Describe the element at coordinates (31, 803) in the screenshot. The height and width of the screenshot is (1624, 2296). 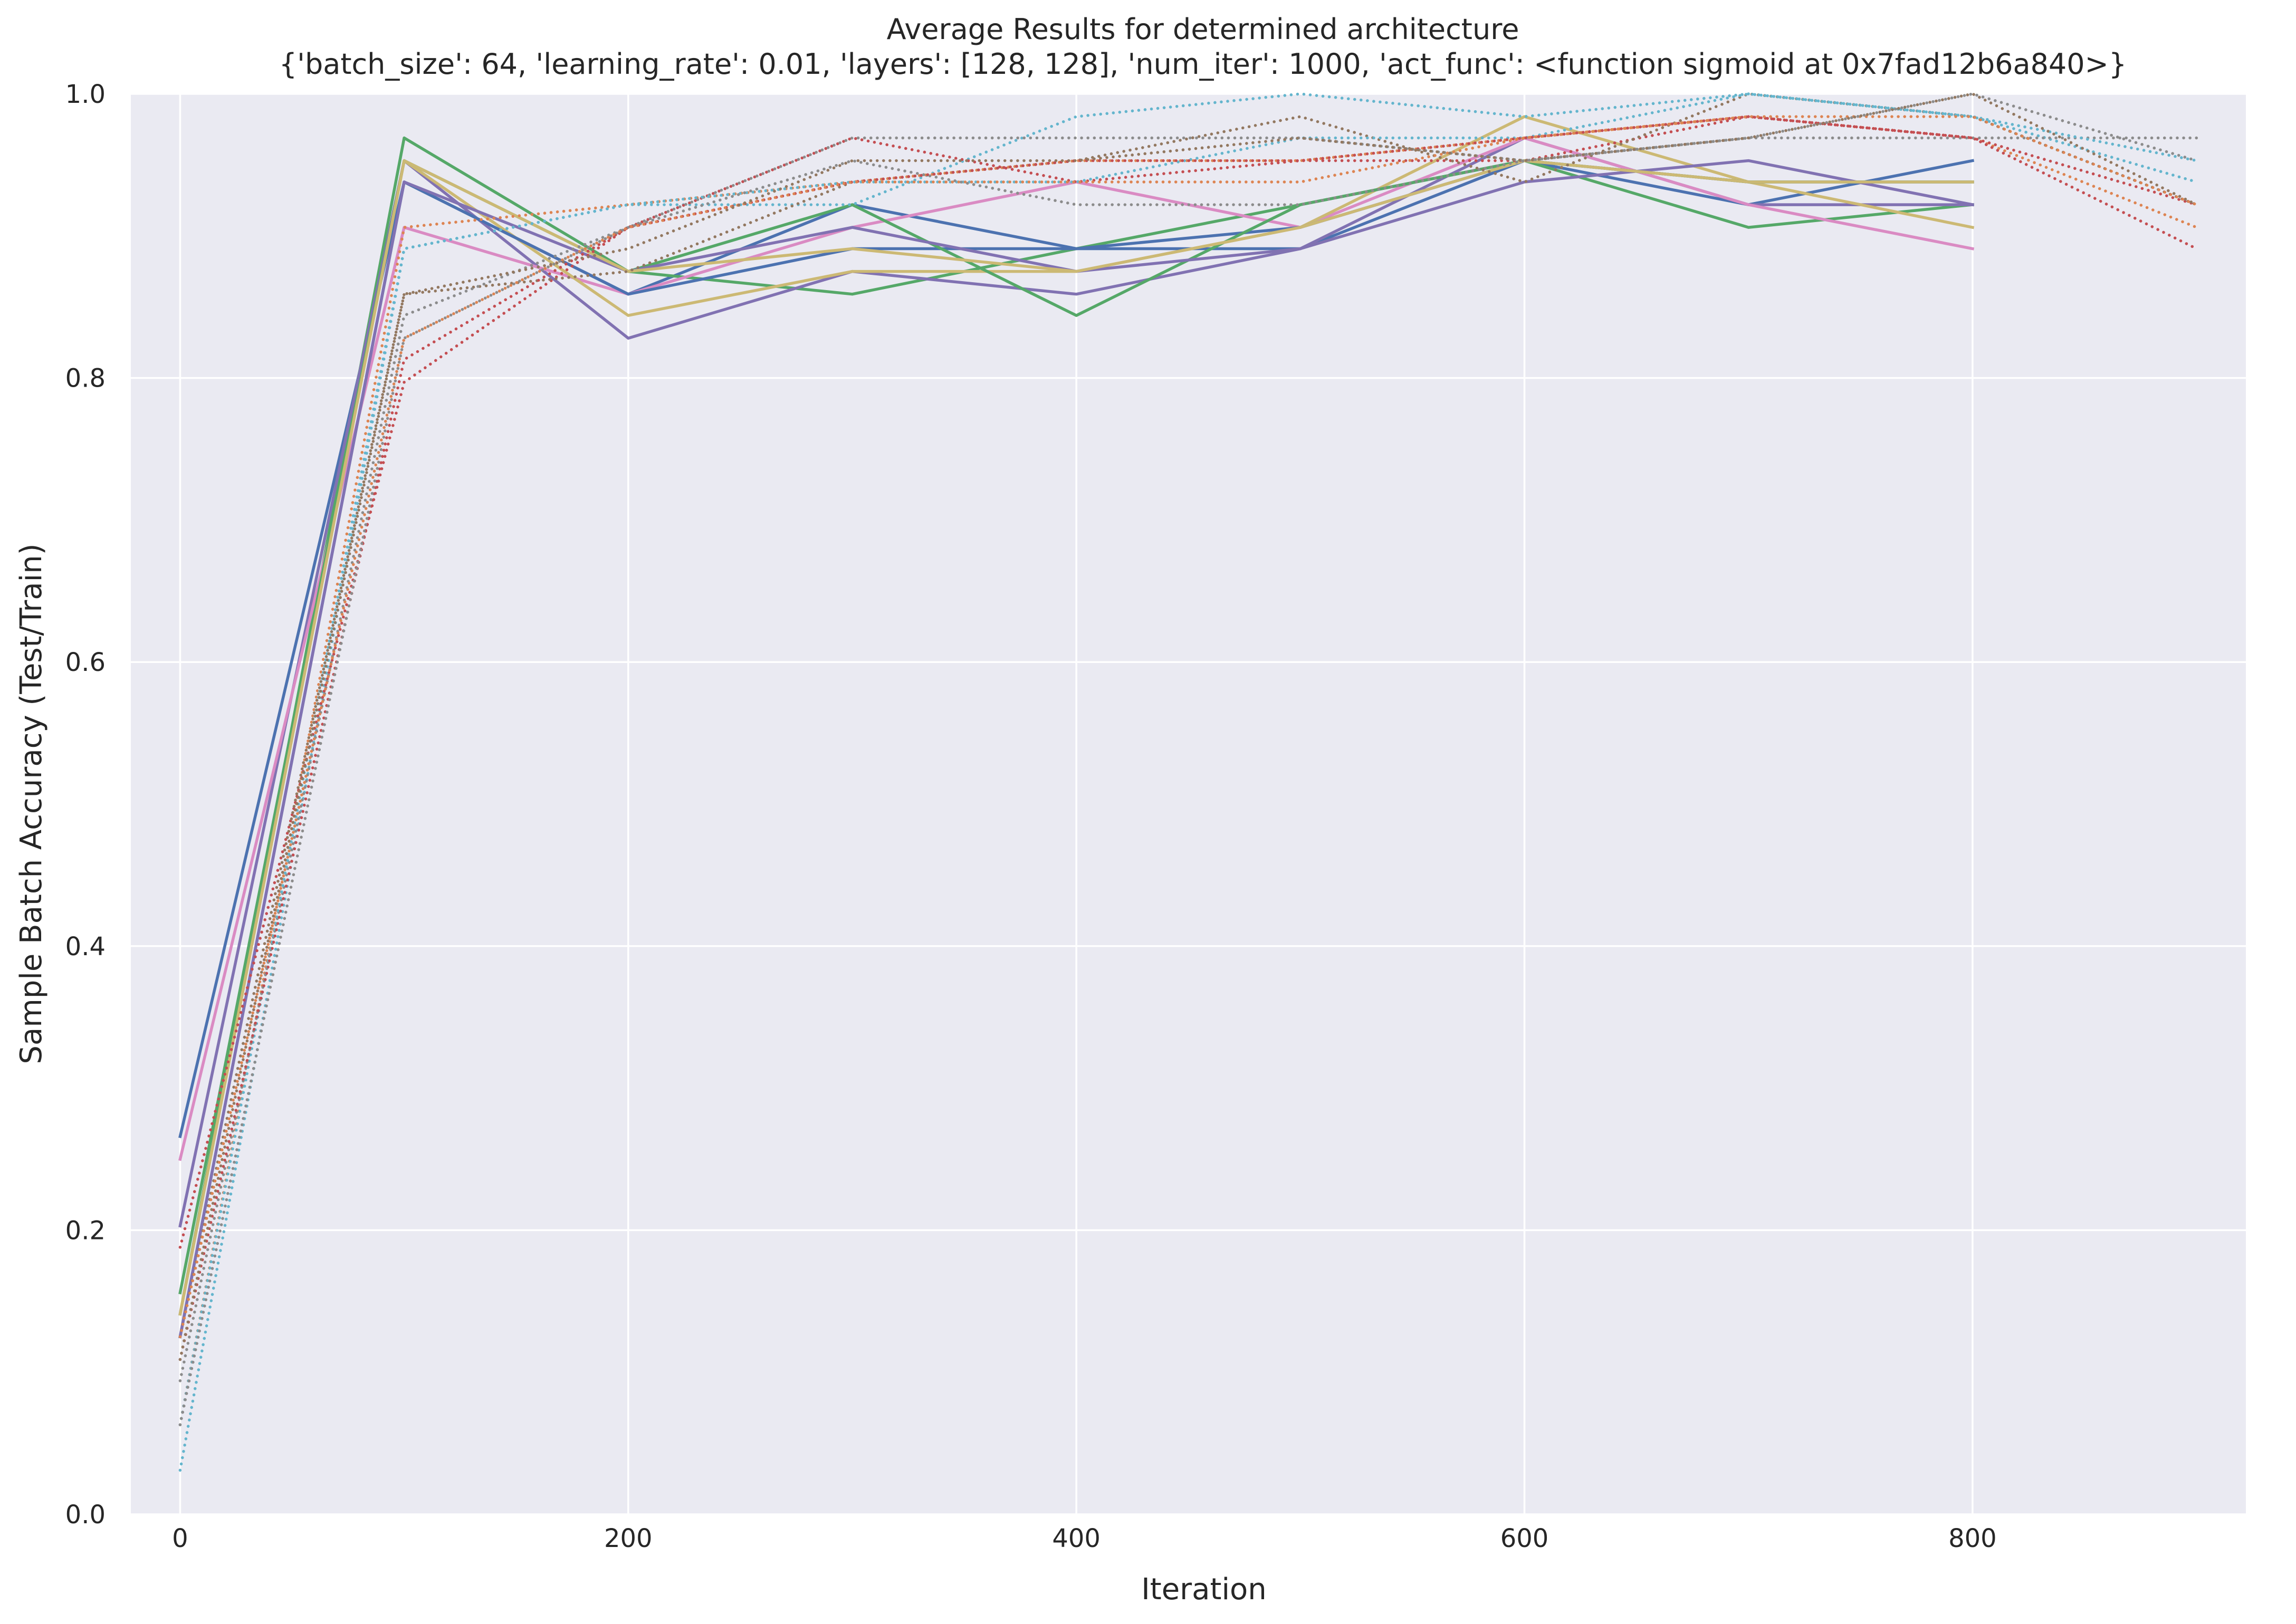
I see `y-axis-label: Sample Batch Accuracy (Test/Train)` at that location.